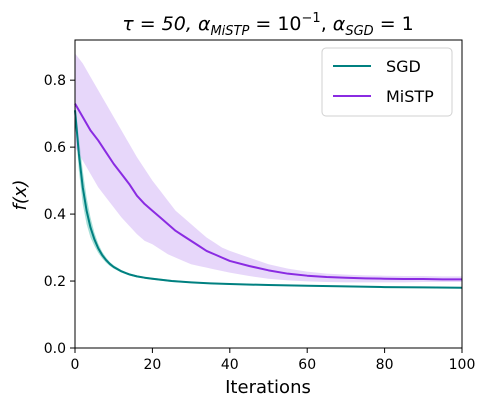  What do you see at coordinates (307, 365) in the screenshot?
I see `x-tick-label: 60` at bounding box center [307, 365].